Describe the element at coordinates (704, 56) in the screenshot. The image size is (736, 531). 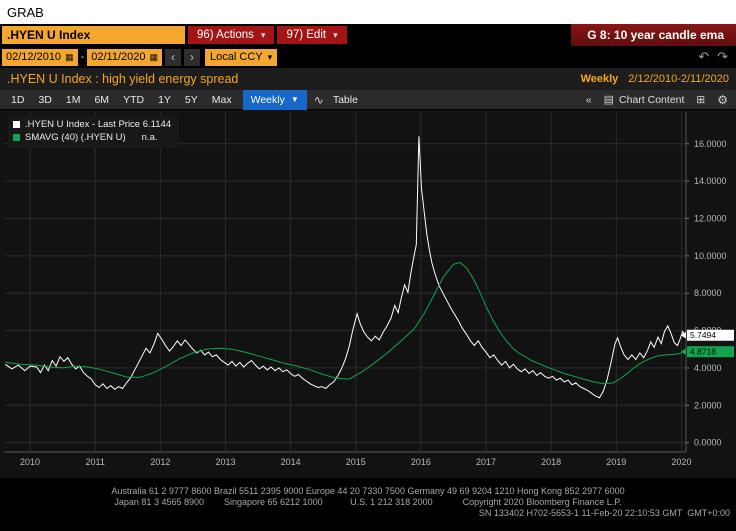
I see `undo-icon: ↶` at that location.